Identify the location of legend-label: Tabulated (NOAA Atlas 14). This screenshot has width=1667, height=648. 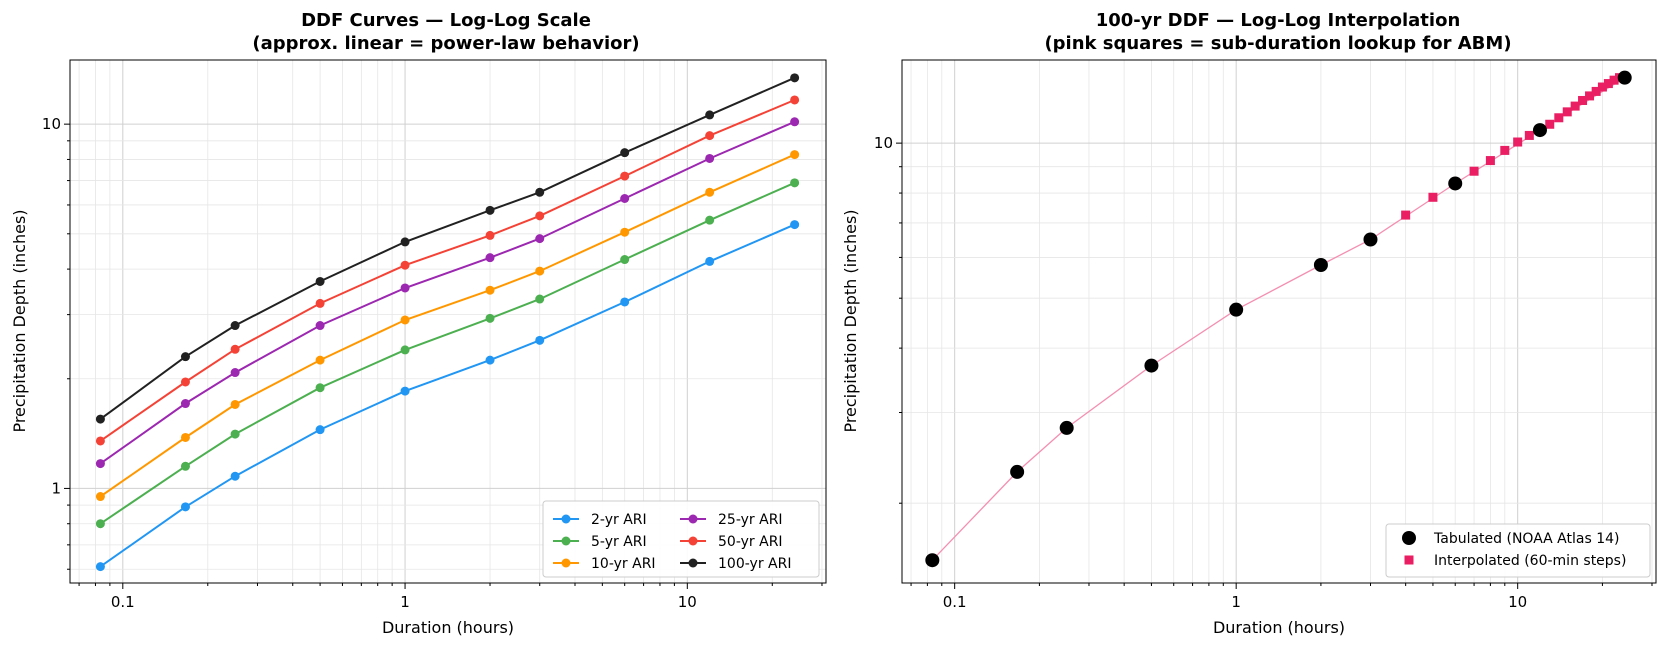
(1526, 539).